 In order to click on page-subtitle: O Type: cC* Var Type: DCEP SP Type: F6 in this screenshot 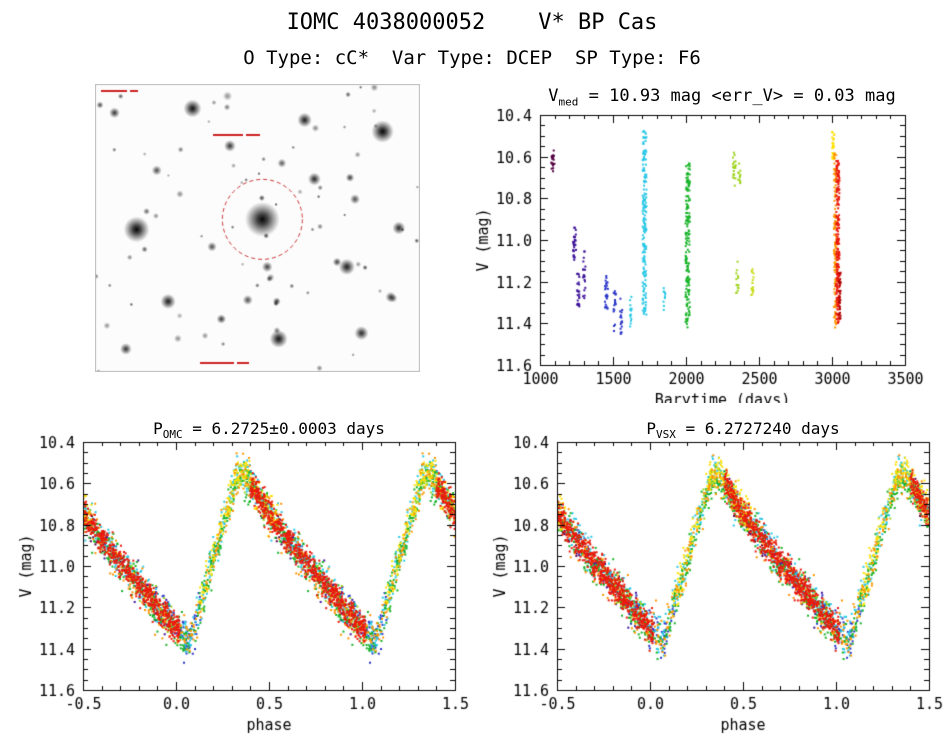, I will do `click(472, 58)`.